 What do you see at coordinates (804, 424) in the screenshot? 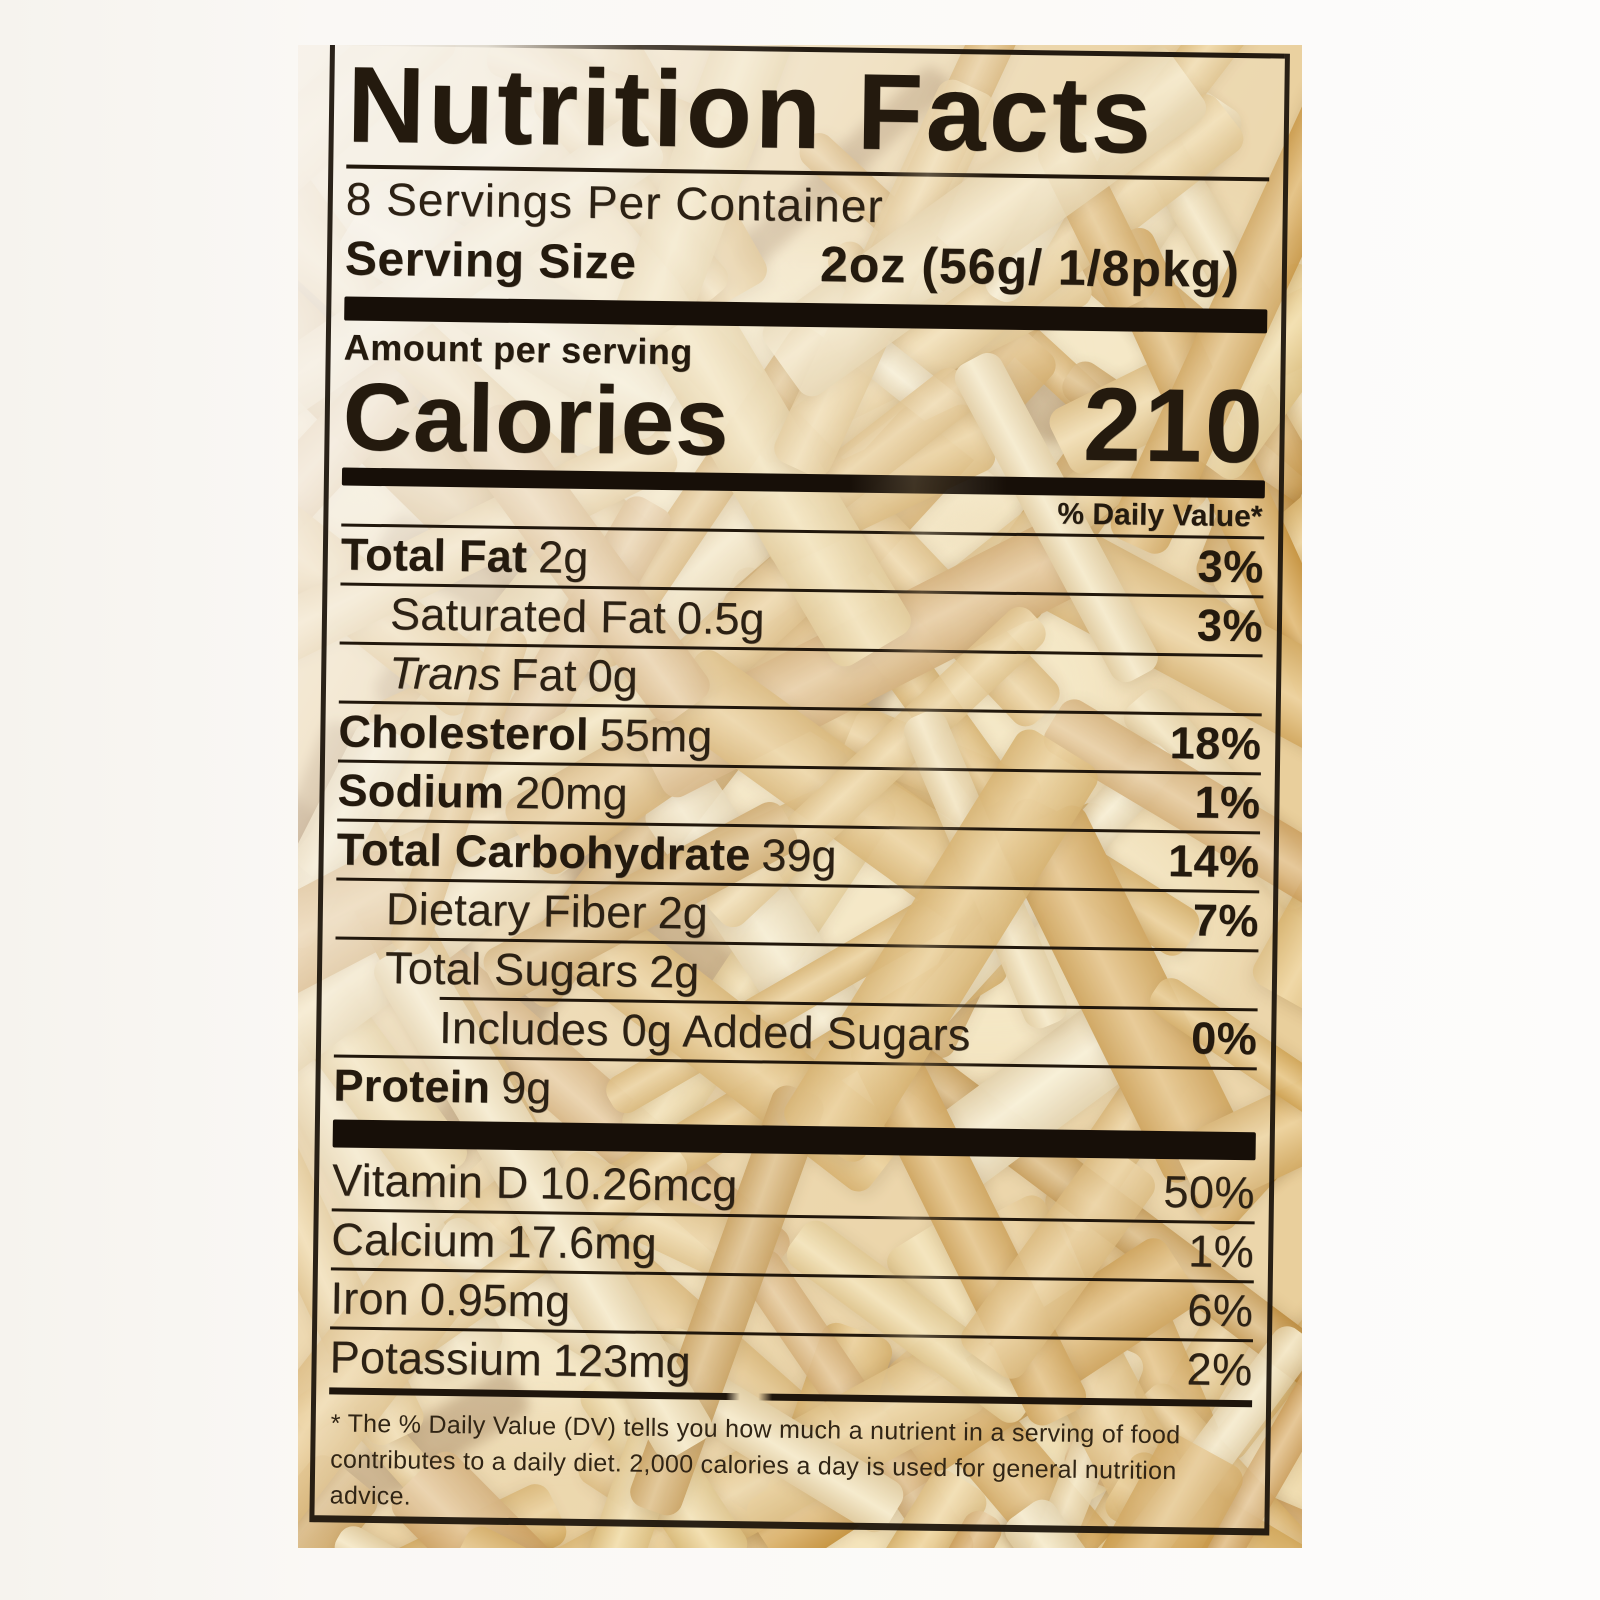
I see `calories-row: Calories 210` at bounding box center [804, 424].